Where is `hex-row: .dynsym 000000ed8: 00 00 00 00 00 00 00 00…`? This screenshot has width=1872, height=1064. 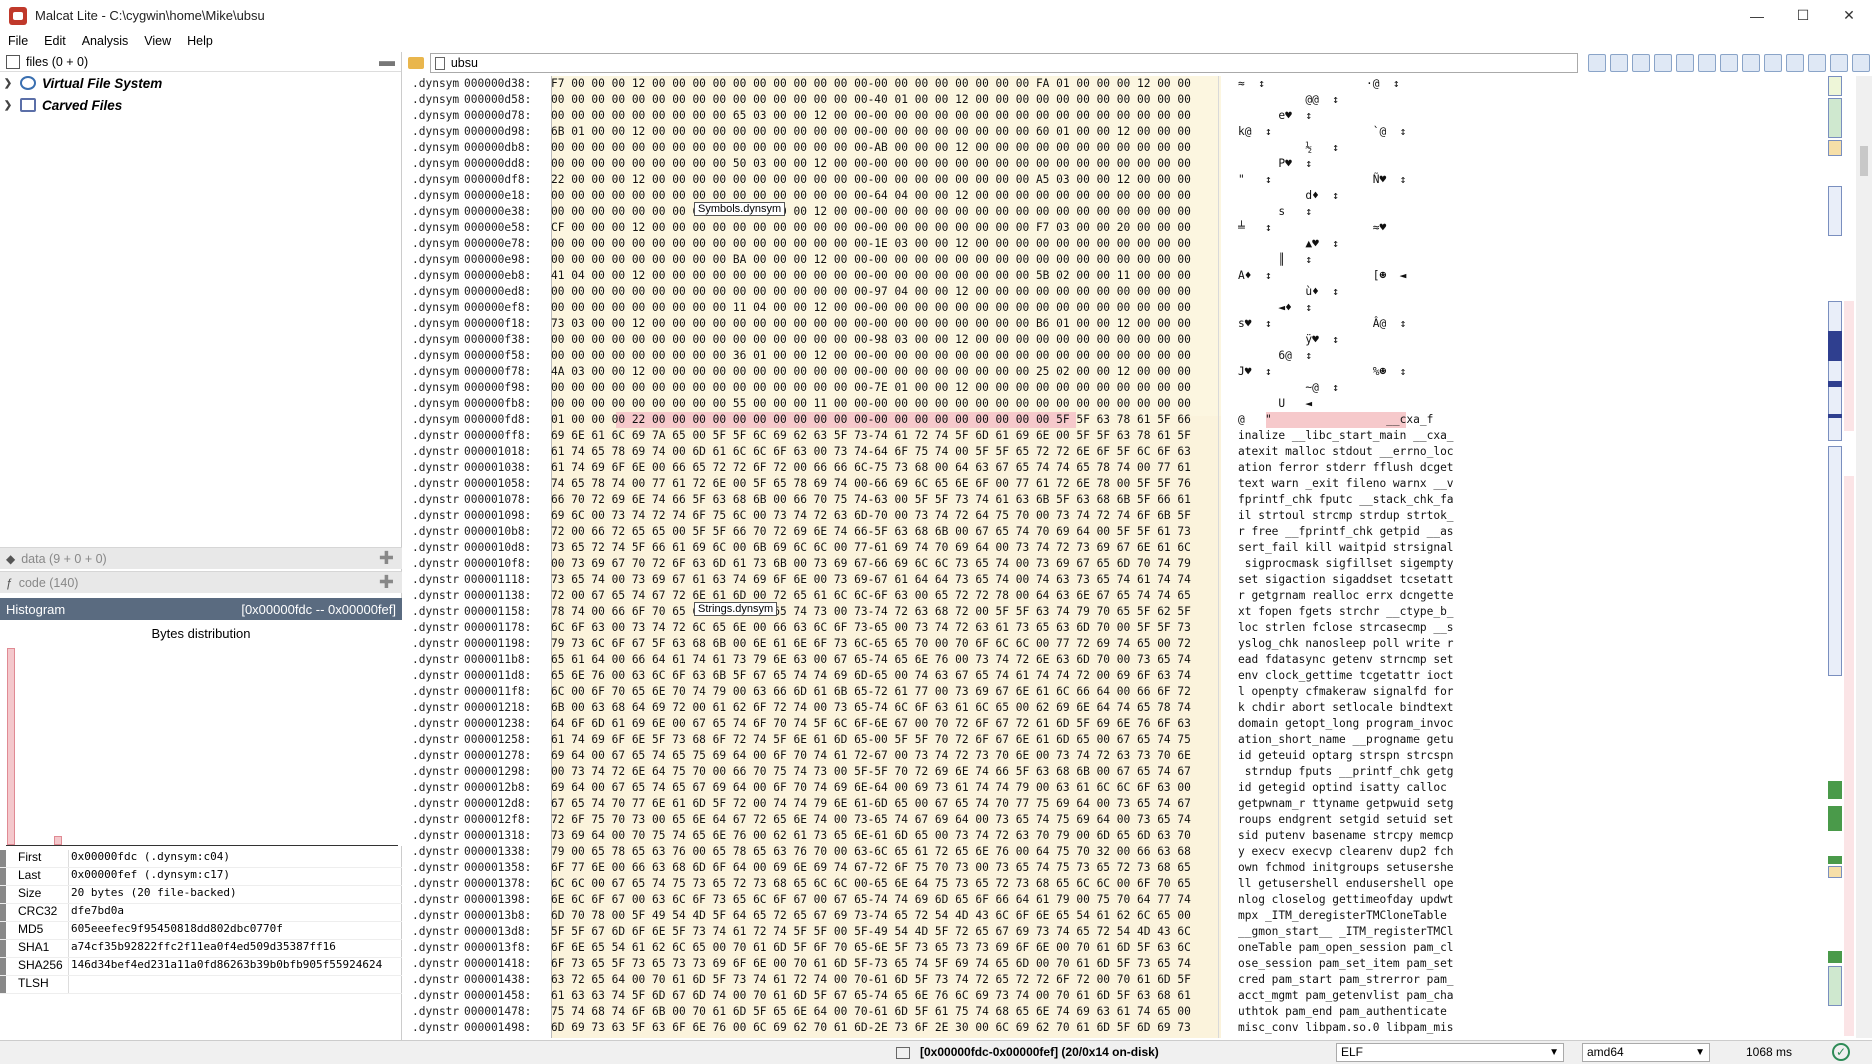
hex-row: .dynsym 000000ed8: 00 00 00 00 00 00 00 00… is located at coordinates (956, 292).